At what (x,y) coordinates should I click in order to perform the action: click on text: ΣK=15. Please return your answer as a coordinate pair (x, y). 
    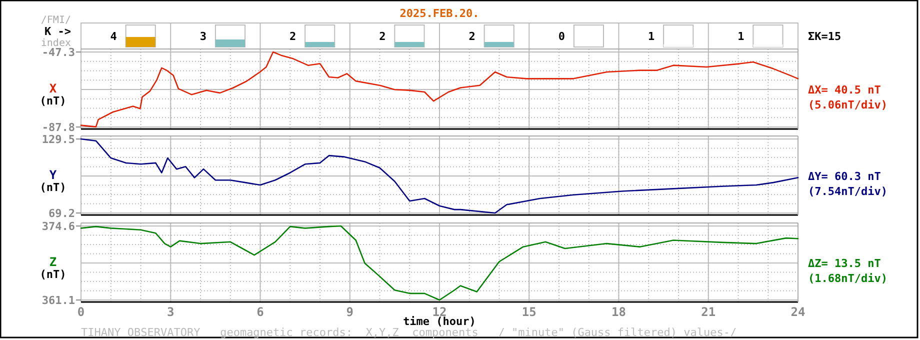
    Looking at the image, I should click on (825, 36).